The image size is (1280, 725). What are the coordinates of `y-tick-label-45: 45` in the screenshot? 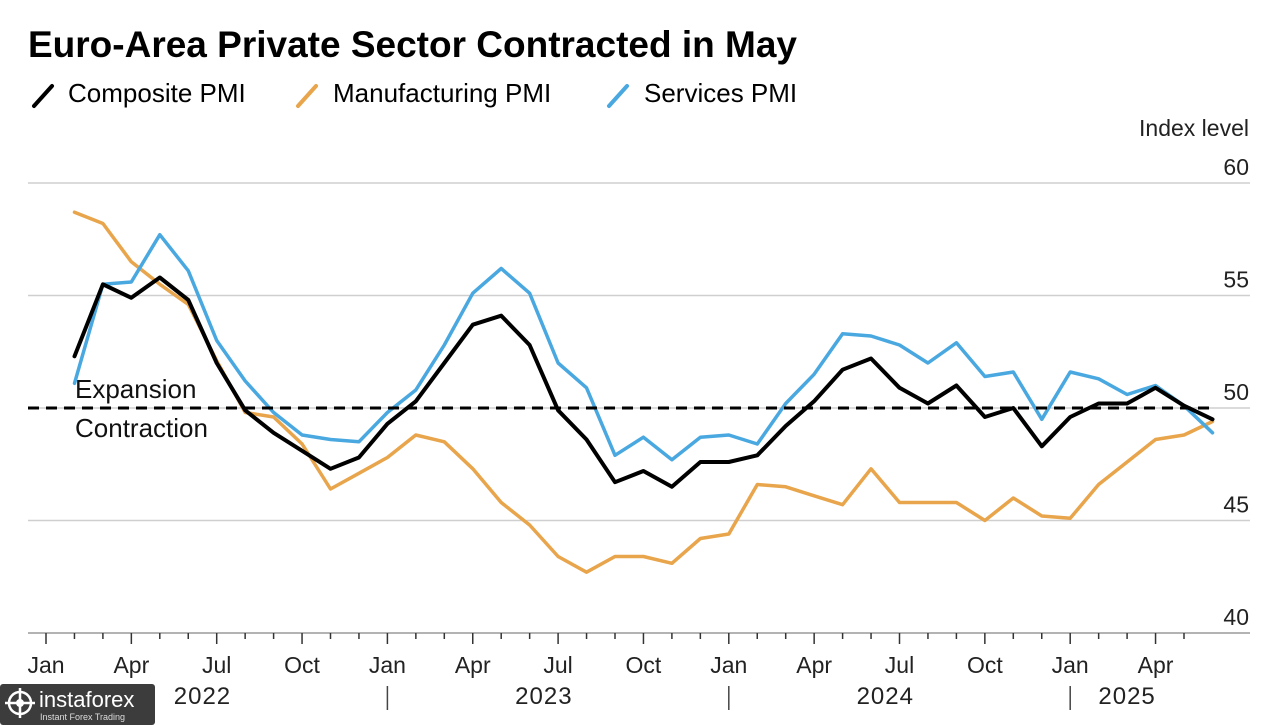 It's located at (1236, 505).